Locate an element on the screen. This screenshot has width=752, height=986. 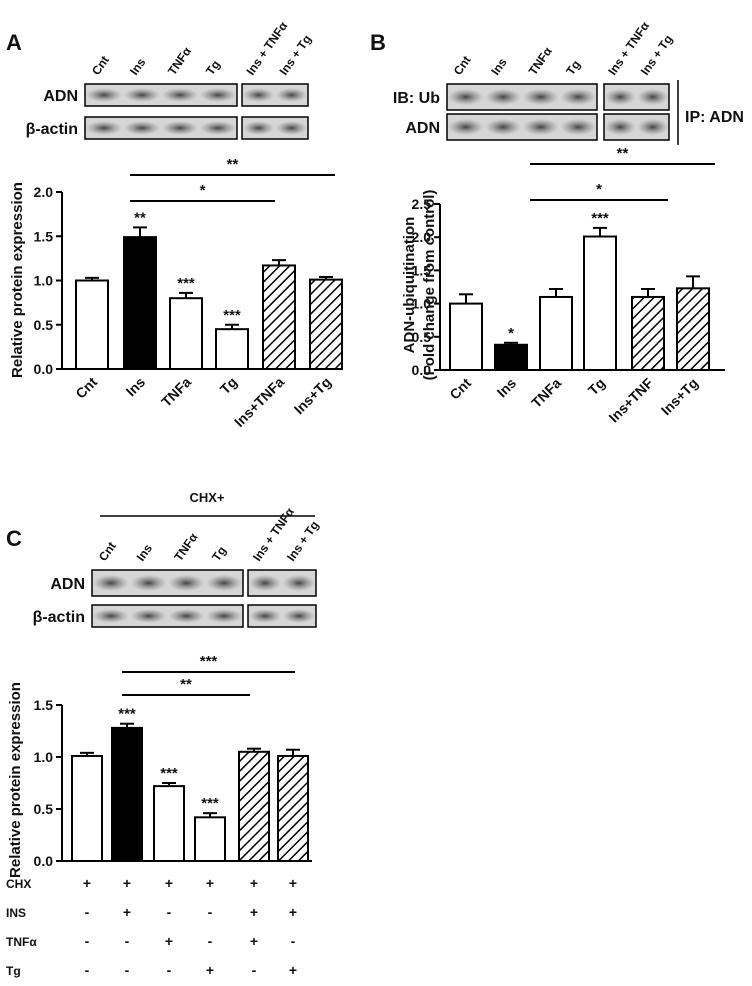
blot-header: CHX+ is located at coordinates (206, 497).